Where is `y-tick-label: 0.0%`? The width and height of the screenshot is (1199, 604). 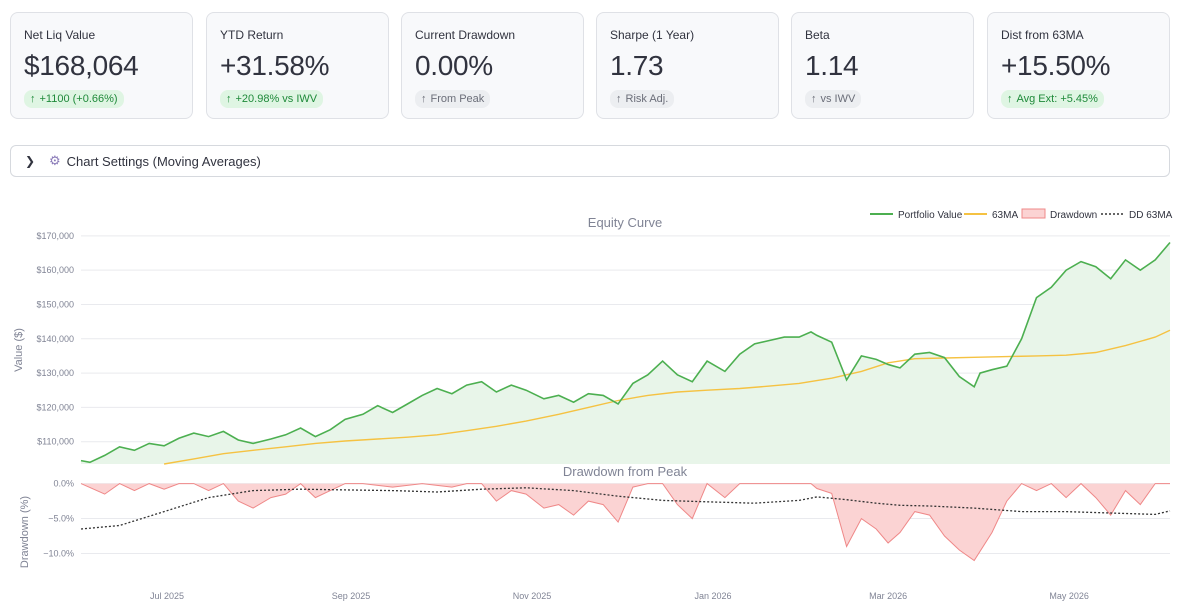
y-tick-label: 0.0% is located at coordinates (63, 484).